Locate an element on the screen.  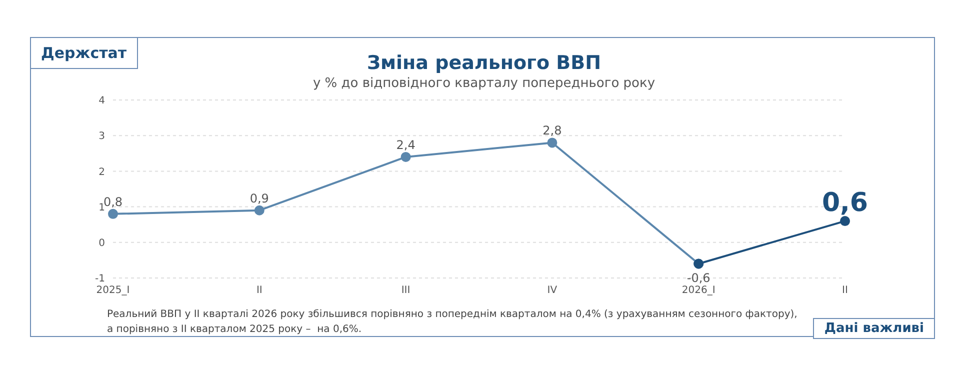
chart-title: Зміна реального ВВП is located at coordinates (484, 63).